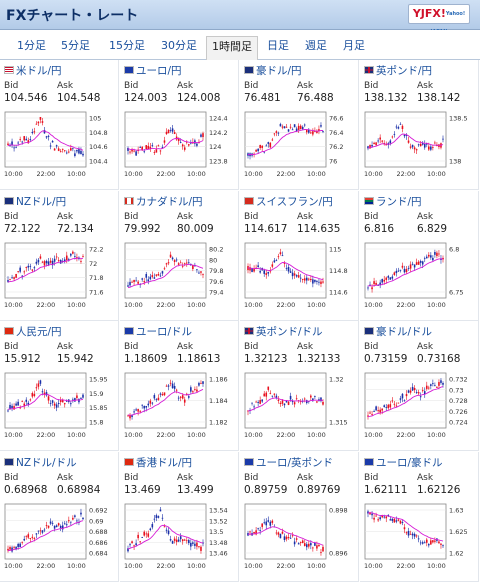 This screenshot has width=480, height=583. I want to click on pair-link: 英ポンド/円, so click(398, 70).